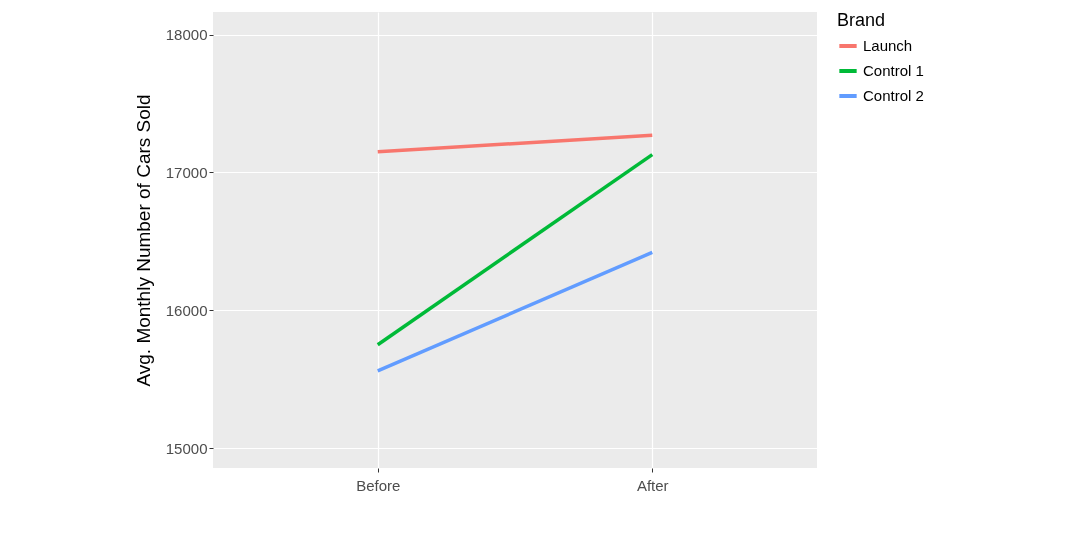 Image resolution: width=1065 pixels, height=559 pixels. What do you see at coordinates (893, 70) in the screenshot?
I see `legend-label: Control 1` at bounding box center [893, 70].